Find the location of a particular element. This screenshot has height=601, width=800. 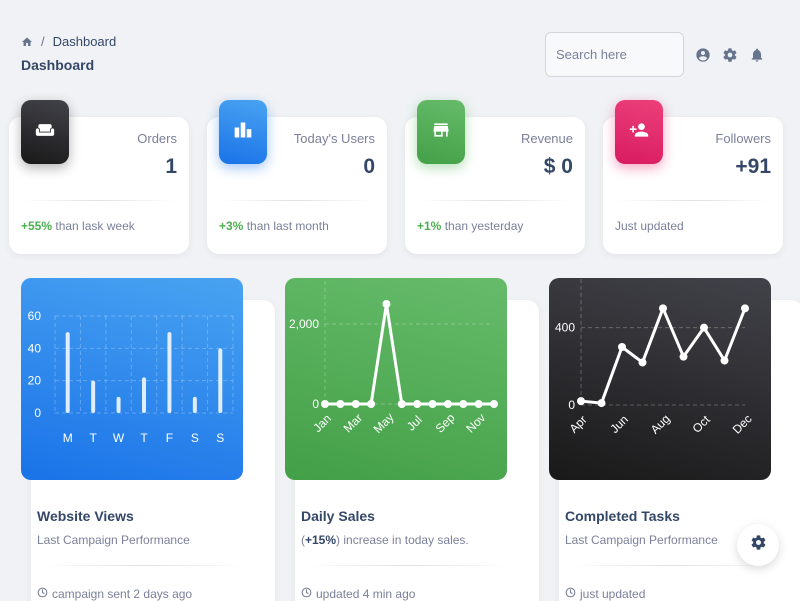

chart-box: 0 400 Apr Jun Aug Oct Dec is located at coordinates (660, 379).